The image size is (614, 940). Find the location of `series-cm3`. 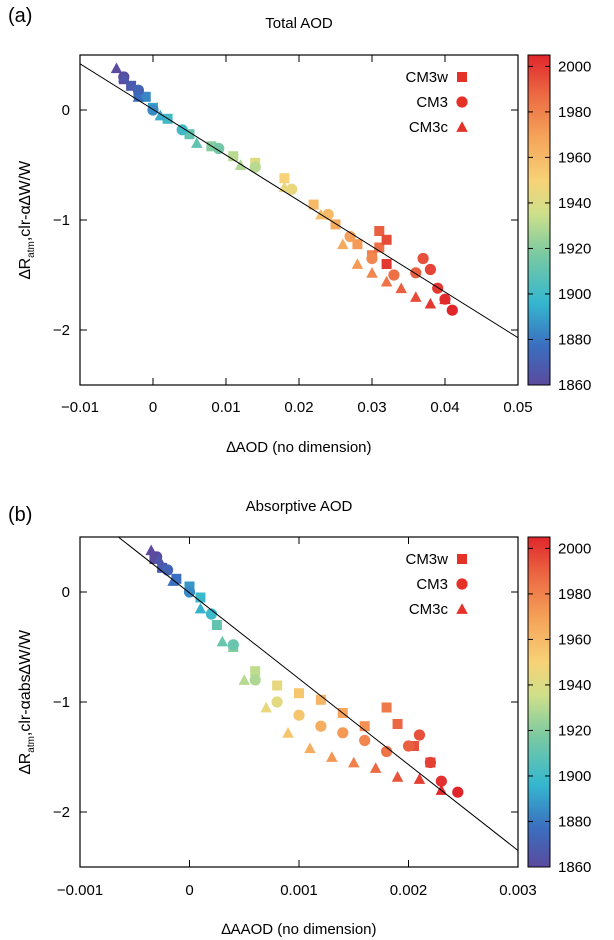

series-cm3 is located at coordinates (288, 193).